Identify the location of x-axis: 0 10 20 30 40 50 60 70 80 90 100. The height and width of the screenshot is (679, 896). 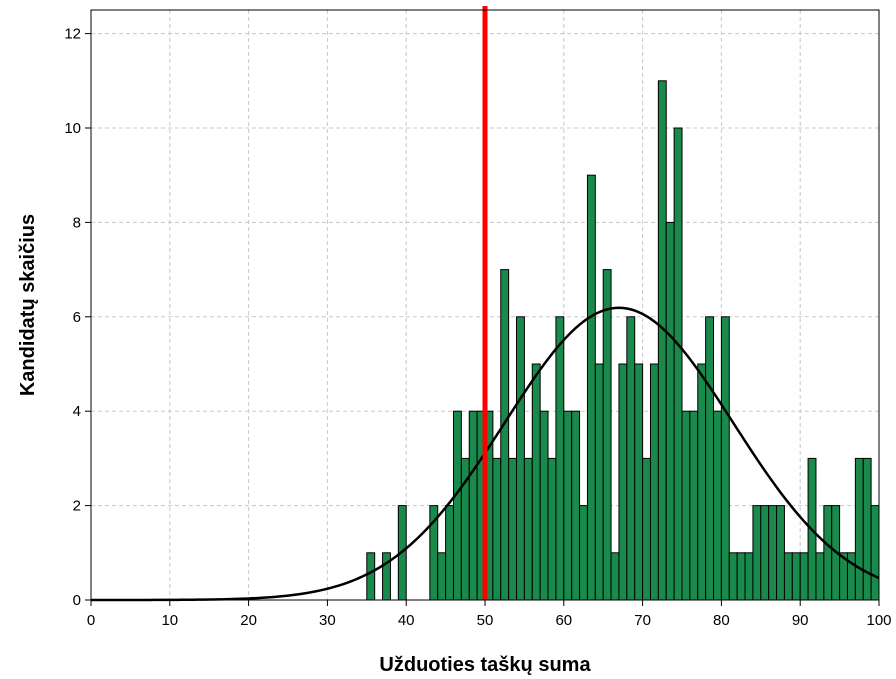
(489, 614).